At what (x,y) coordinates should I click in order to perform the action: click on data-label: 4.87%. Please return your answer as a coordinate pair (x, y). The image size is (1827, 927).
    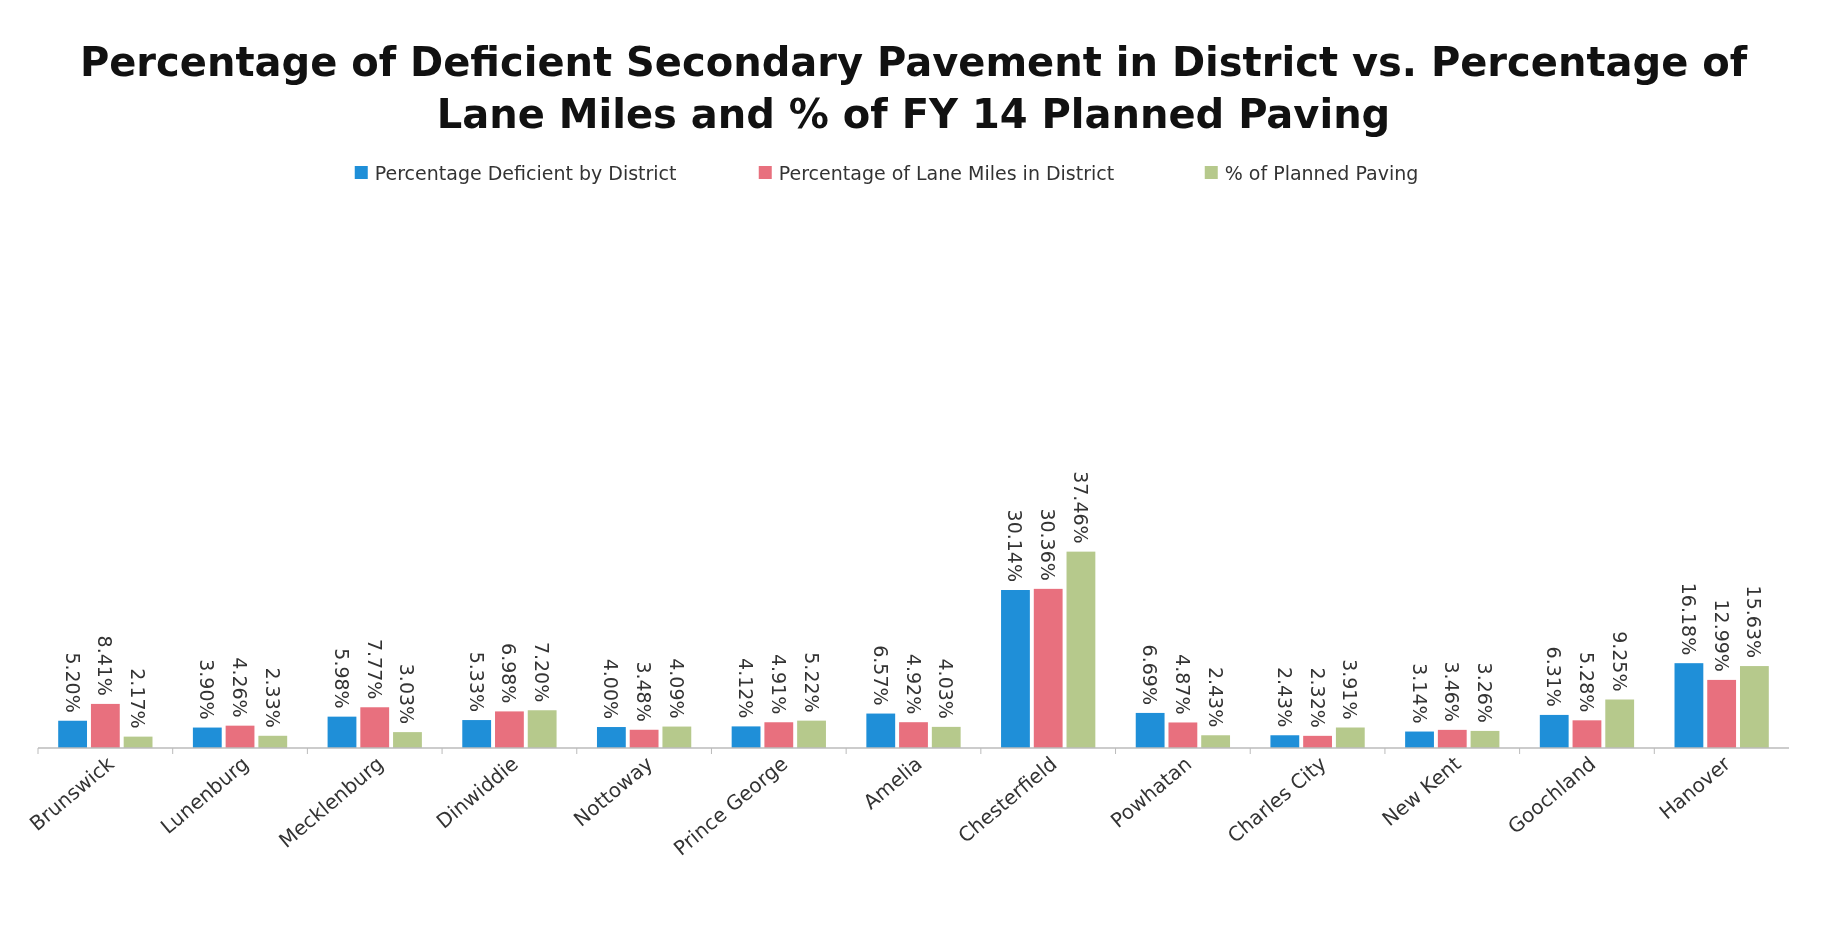
    Looking at the image, I should click on (1182, 684).